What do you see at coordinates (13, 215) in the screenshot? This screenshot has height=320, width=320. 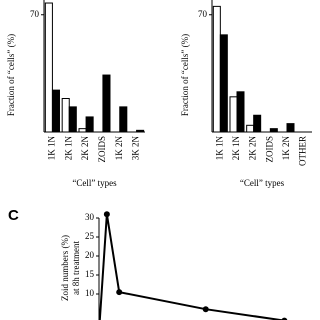 I see `panel-label: C` at bounding box center [13, 215].